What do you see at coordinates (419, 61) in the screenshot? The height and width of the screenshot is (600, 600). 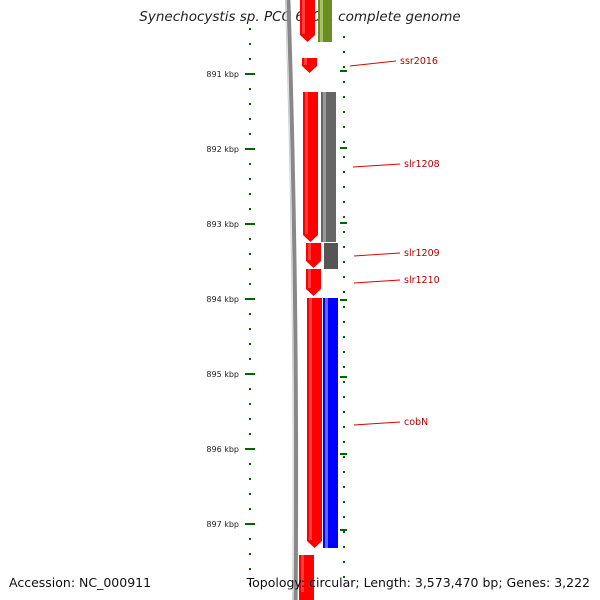 I see `gene-label-ssr2016: ssr2016` at bounding box center [419, 61].